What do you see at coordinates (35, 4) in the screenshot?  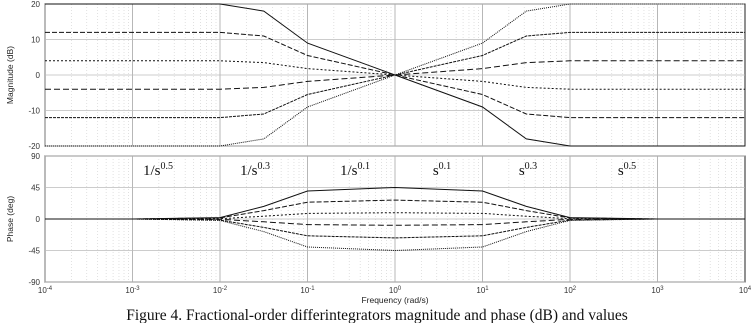 I see `y-tick-label: 20` at bounding box center [35, 4].